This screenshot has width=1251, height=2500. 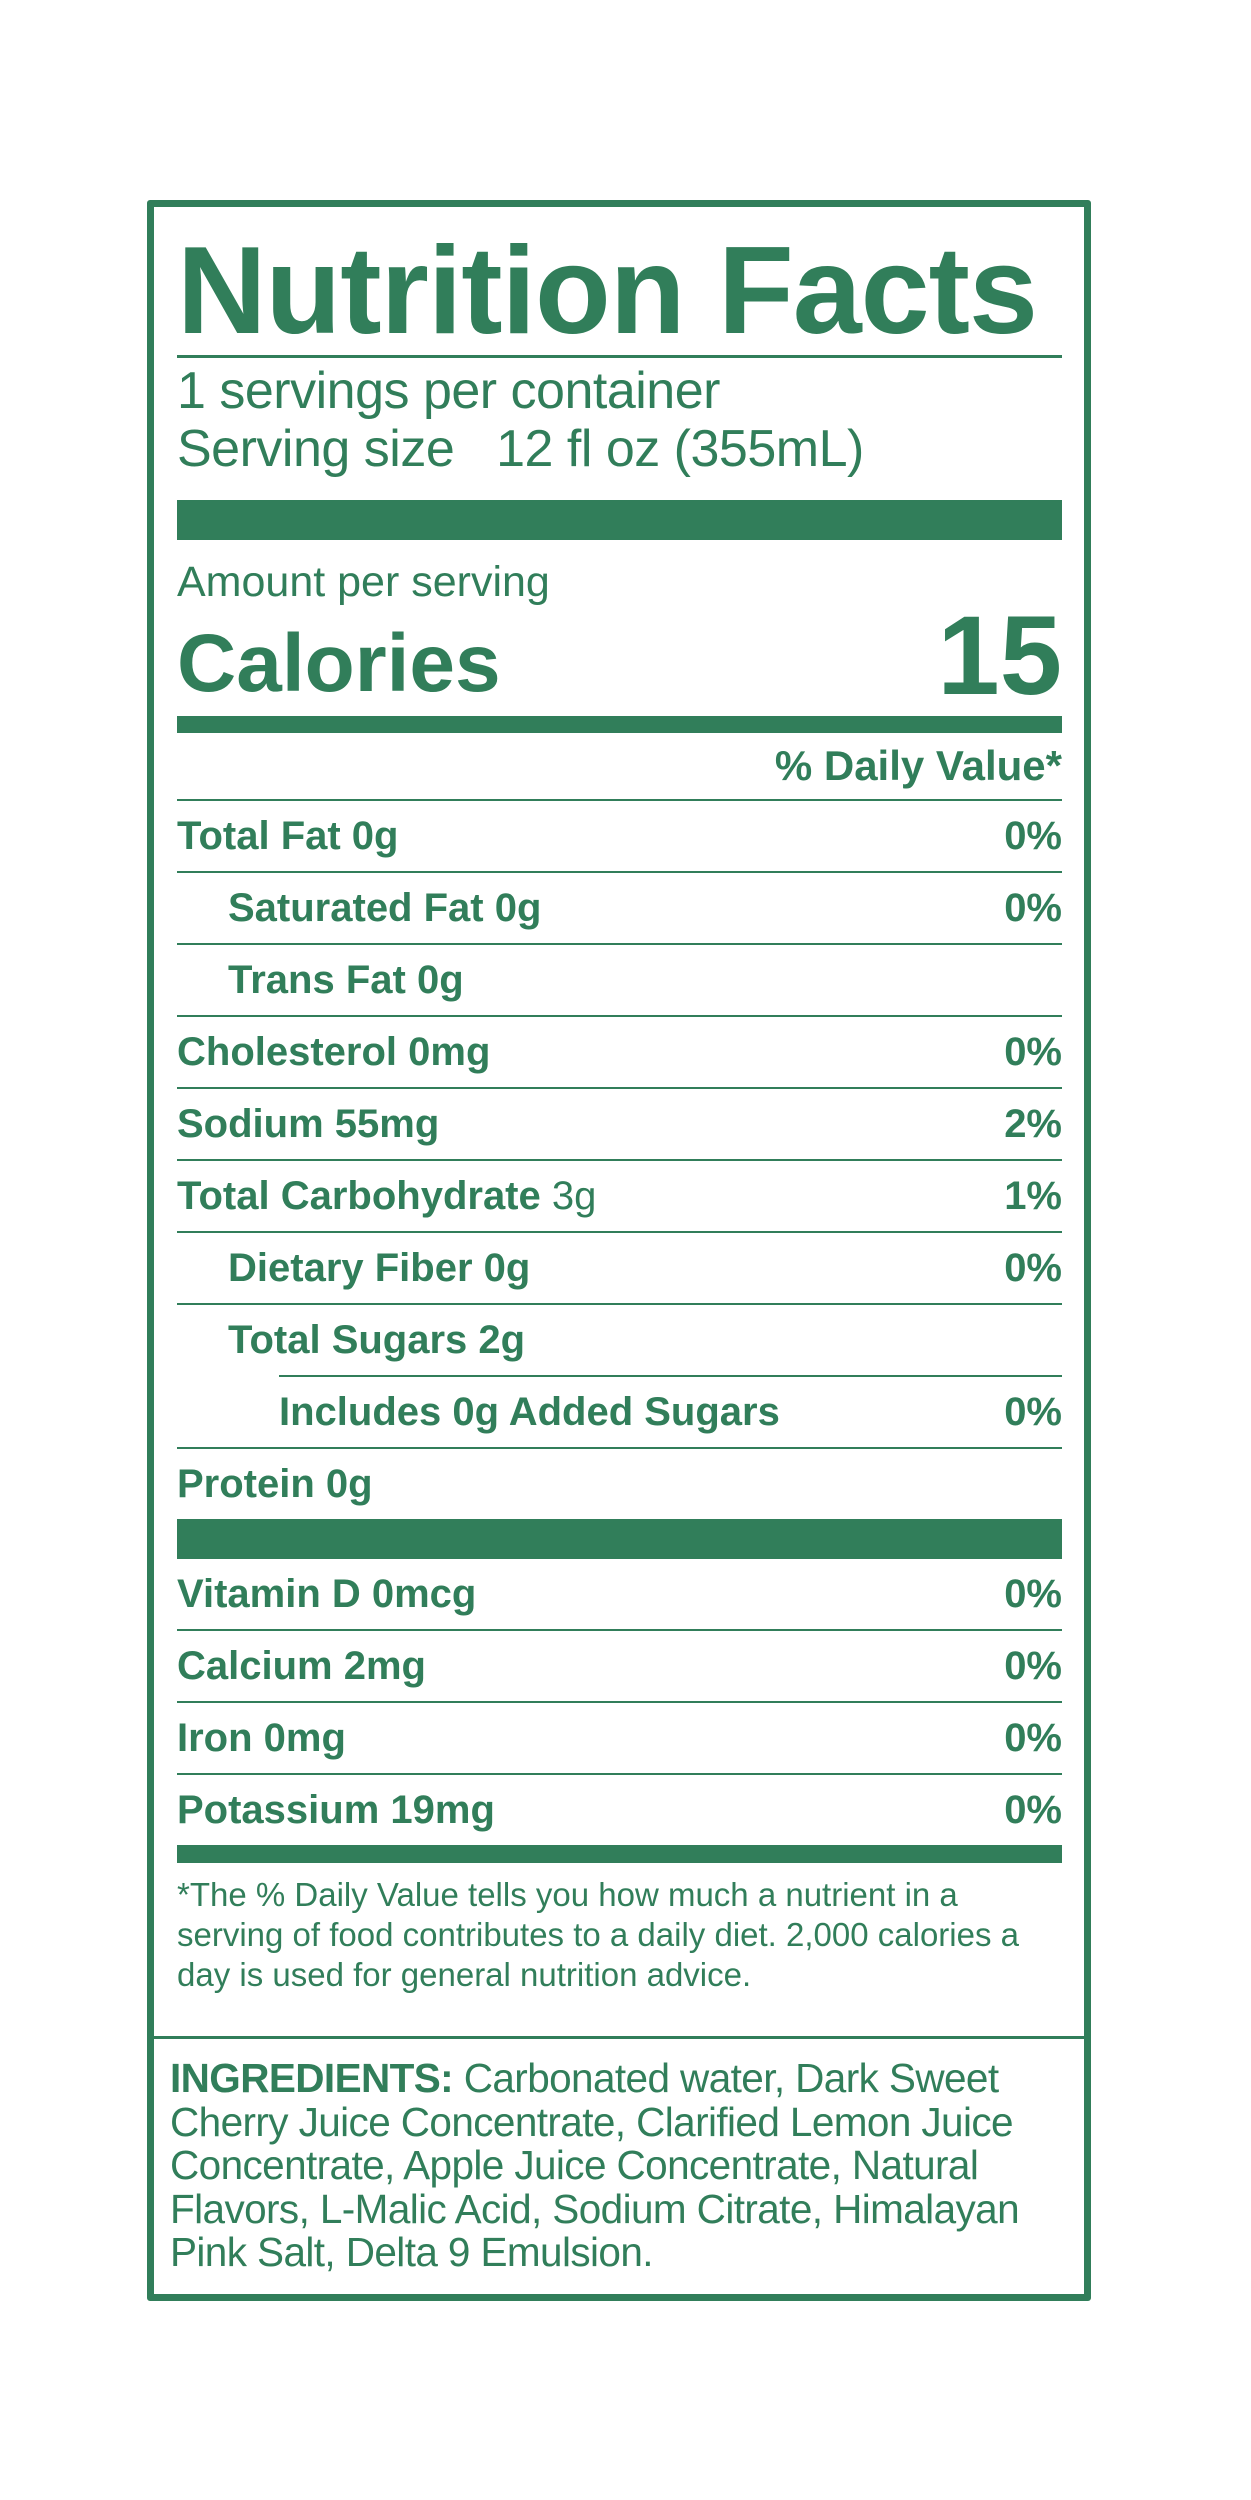 I want to click on label-title: Nutrition Facts, so click(x=607, y=291).